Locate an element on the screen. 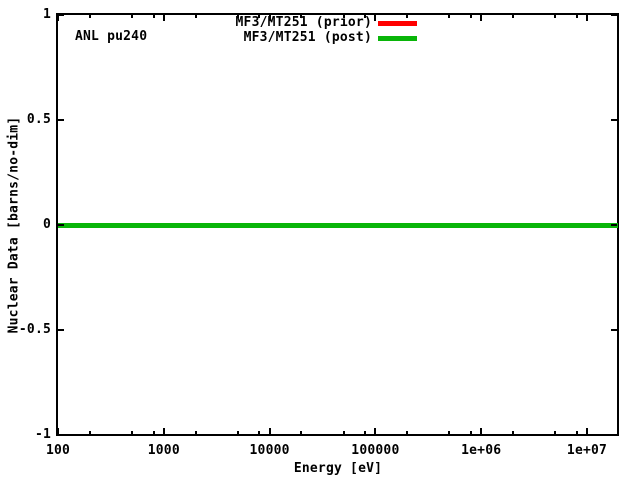 This screenshot has height=480, width=640. legend-key-prior is located at coordinates (397, 23).